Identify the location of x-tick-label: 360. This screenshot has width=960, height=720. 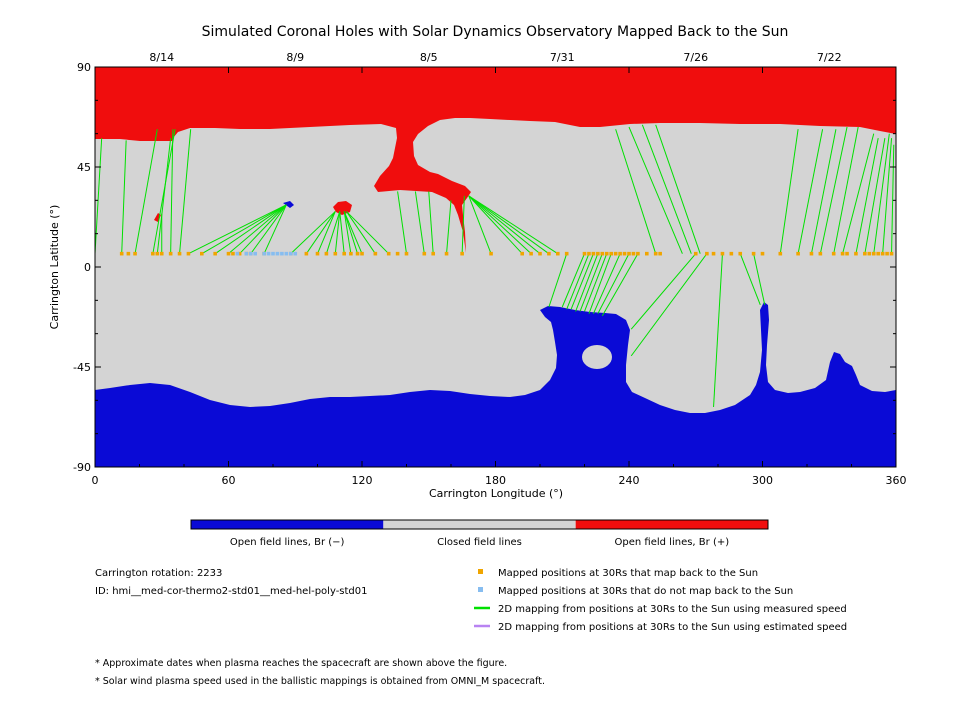
(896, 480).